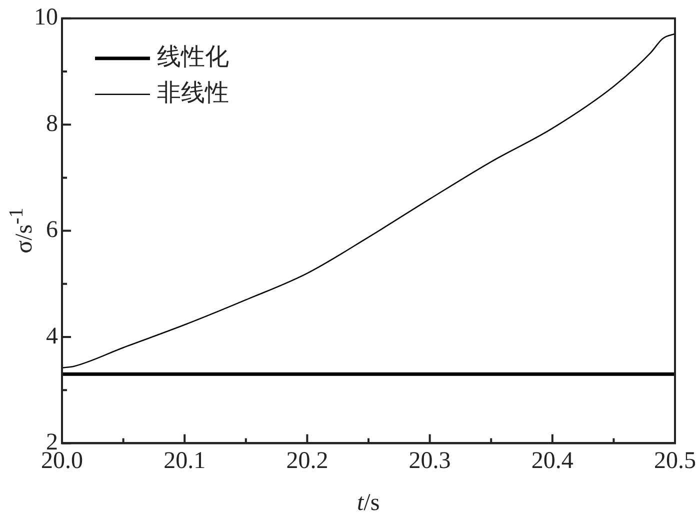 The image size is (700, 520). What do you see at coordinates (52, 336) in the screenshot?
I see `y-tick-label: 4` at bounding box center [52, 336].